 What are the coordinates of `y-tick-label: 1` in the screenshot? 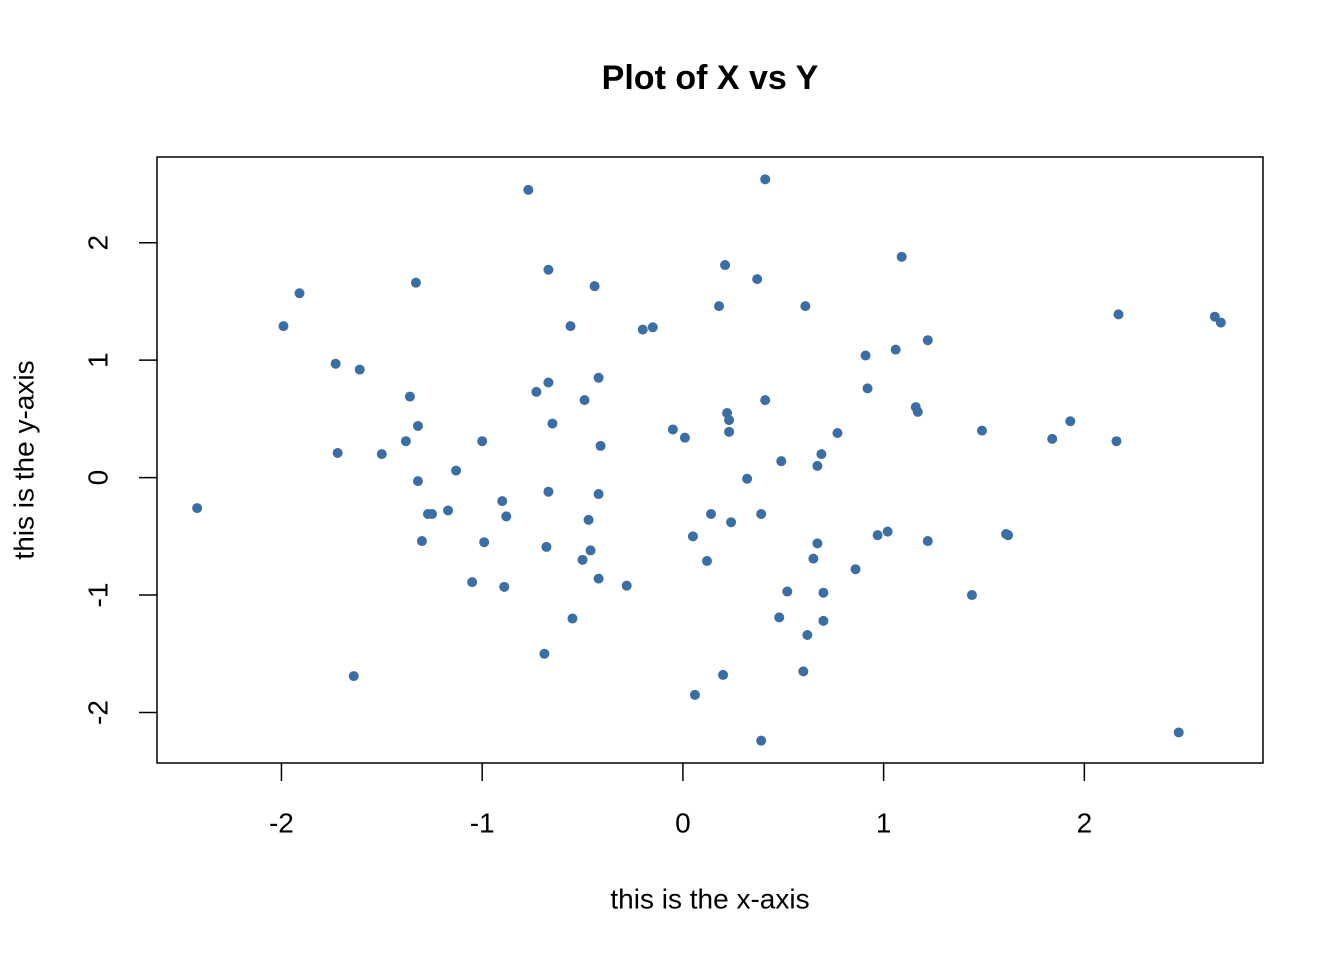 It's located at (97, 360).